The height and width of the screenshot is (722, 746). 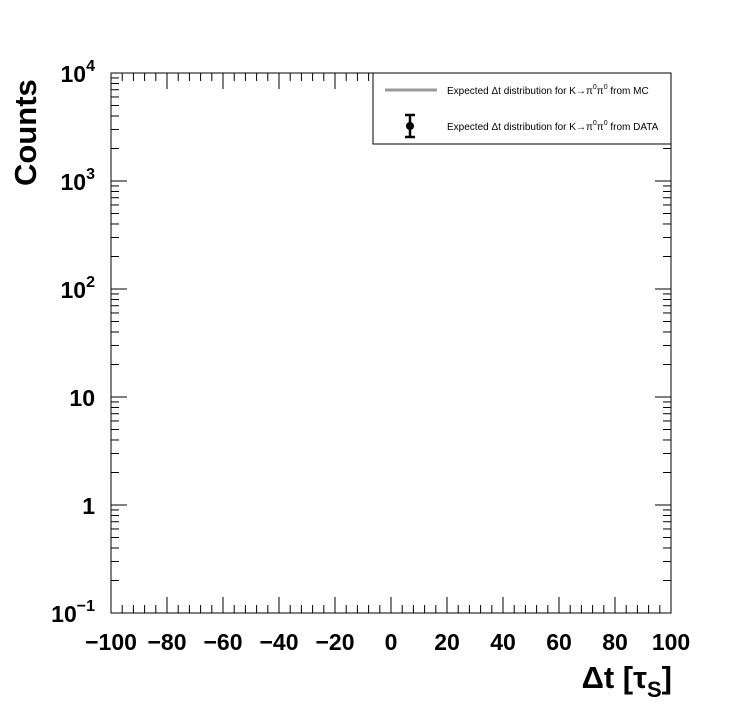 I want to click on legend-data-marker-swatch, so click(x=410, y=126).